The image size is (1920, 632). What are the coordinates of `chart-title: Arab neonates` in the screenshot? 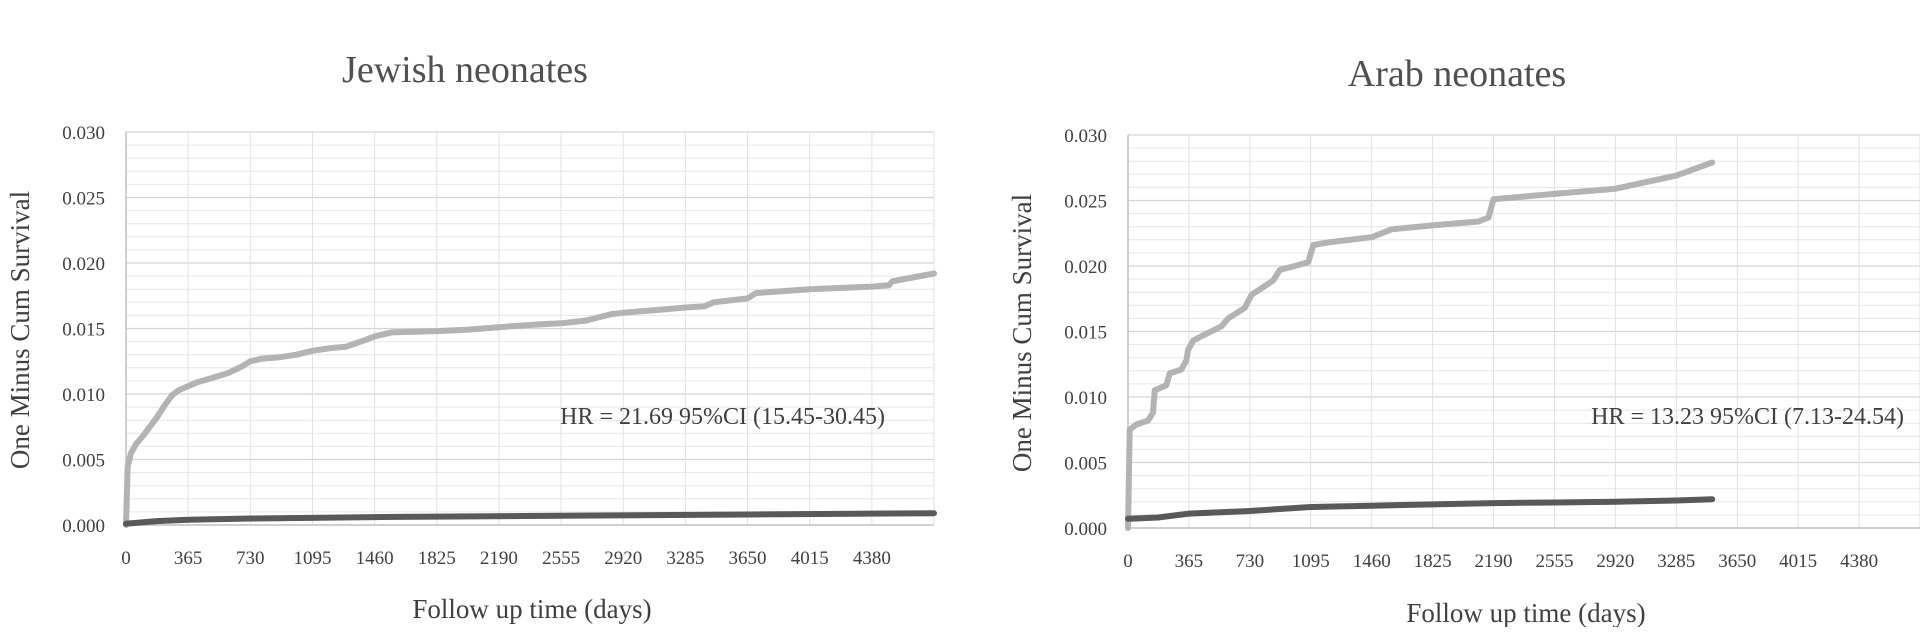 It's located at (1457, 74).